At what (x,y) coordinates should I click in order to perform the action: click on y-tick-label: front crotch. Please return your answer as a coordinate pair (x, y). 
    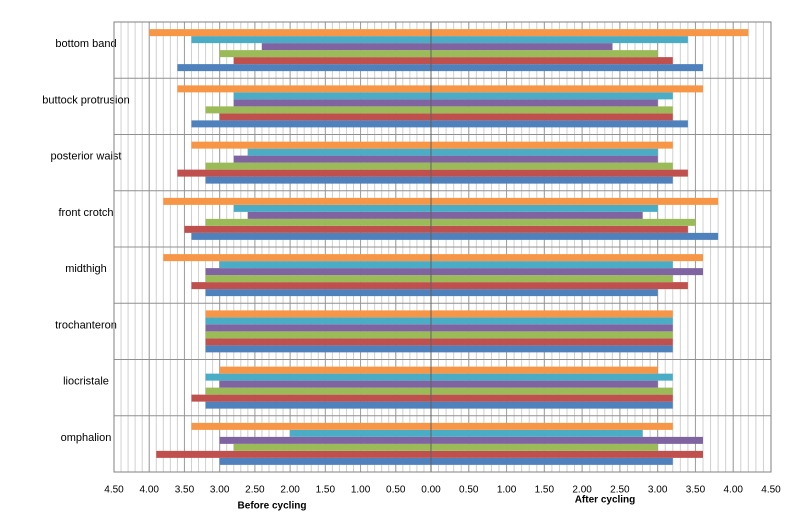
    Looking at the image, I should click on (85, 213).